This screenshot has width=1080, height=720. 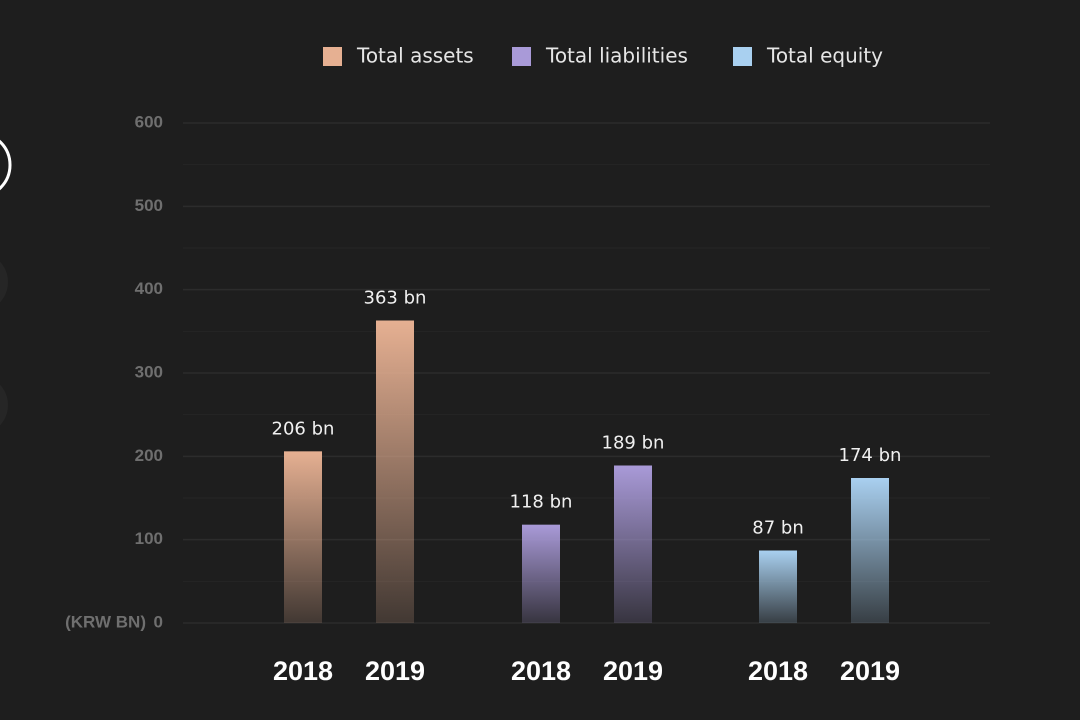 I want to click on y-tick-label: 500, so click(x=149, y=205).